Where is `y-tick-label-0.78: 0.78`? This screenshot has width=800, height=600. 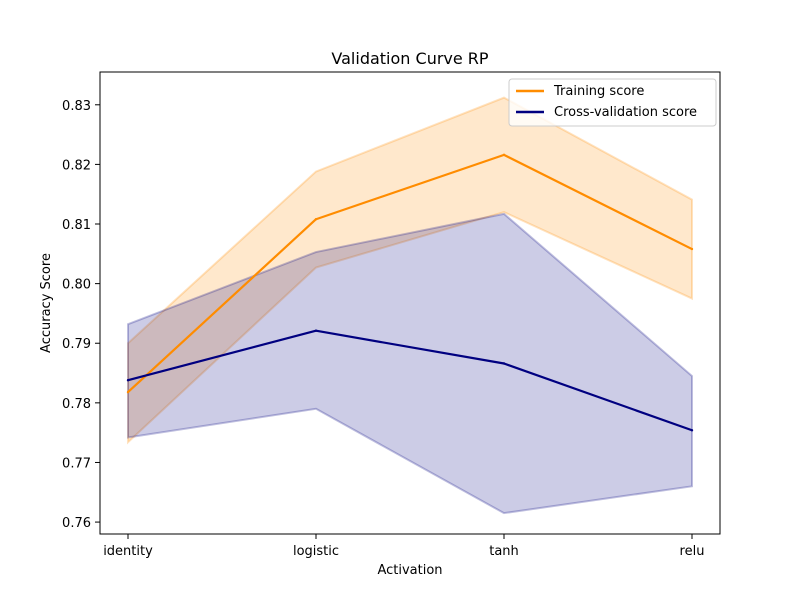
y-tick-label-0.78: 0.78 is located at coordinates (76, 404).